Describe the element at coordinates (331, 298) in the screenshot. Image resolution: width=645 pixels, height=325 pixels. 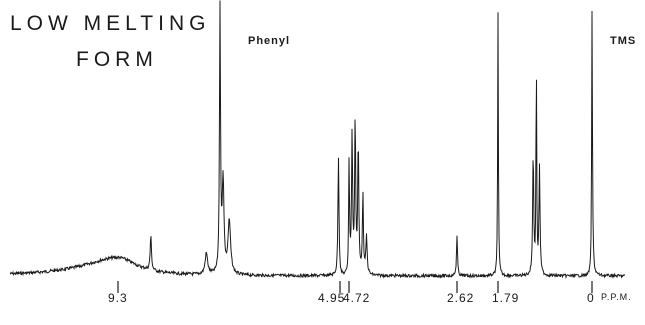
I see `tick-label-4-95: 4.95` at that location.